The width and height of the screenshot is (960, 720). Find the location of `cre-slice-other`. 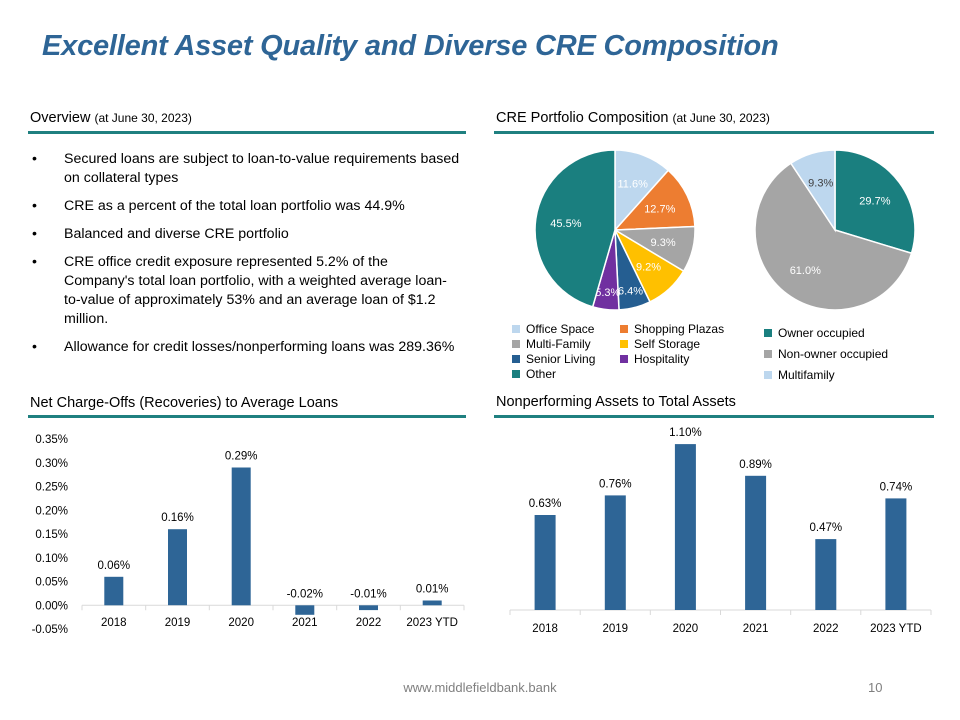

cre-slice-other is located at coordinates (575, 228).